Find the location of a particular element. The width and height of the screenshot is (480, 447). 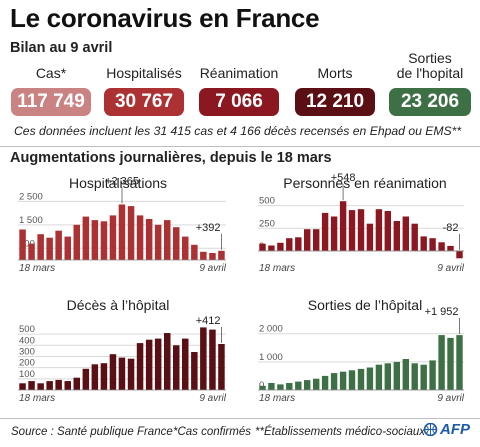

stat-value-box: 30 767 is located at coordinates (144, 102).